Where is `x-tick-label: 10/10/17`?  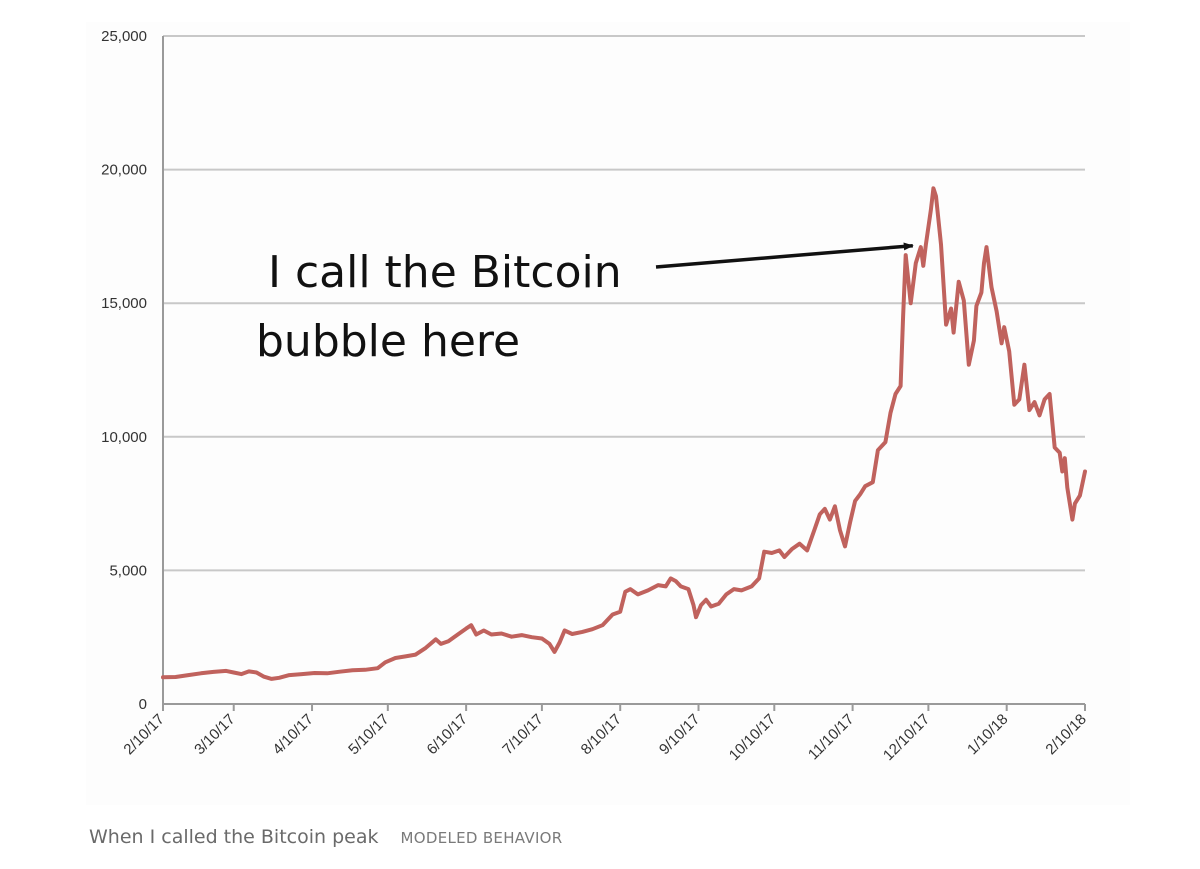
x-tick-label: 10/10/17 is located at coordinates (752, 737).